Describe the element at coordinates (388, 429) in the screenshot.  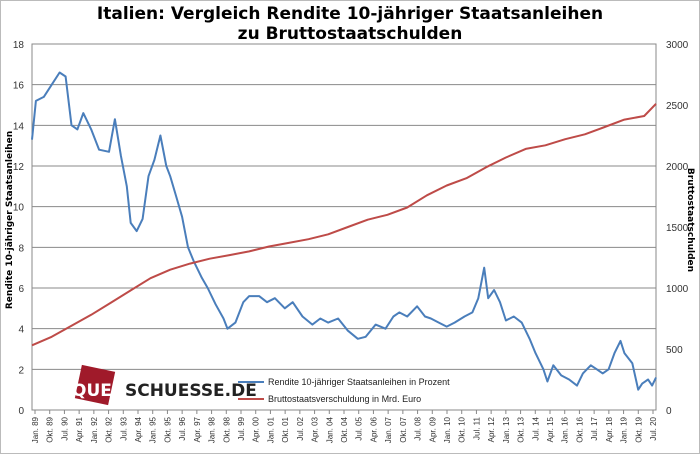
I see `x-tick-label: Jan. 07` at that location.